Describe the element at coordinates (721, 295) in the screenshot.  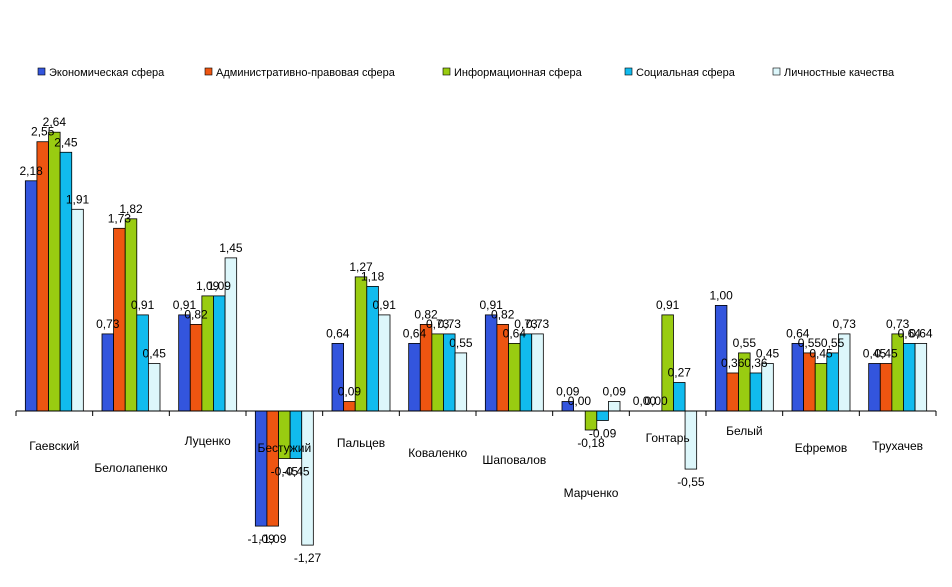
I see `data-label: 1,00` at that location.